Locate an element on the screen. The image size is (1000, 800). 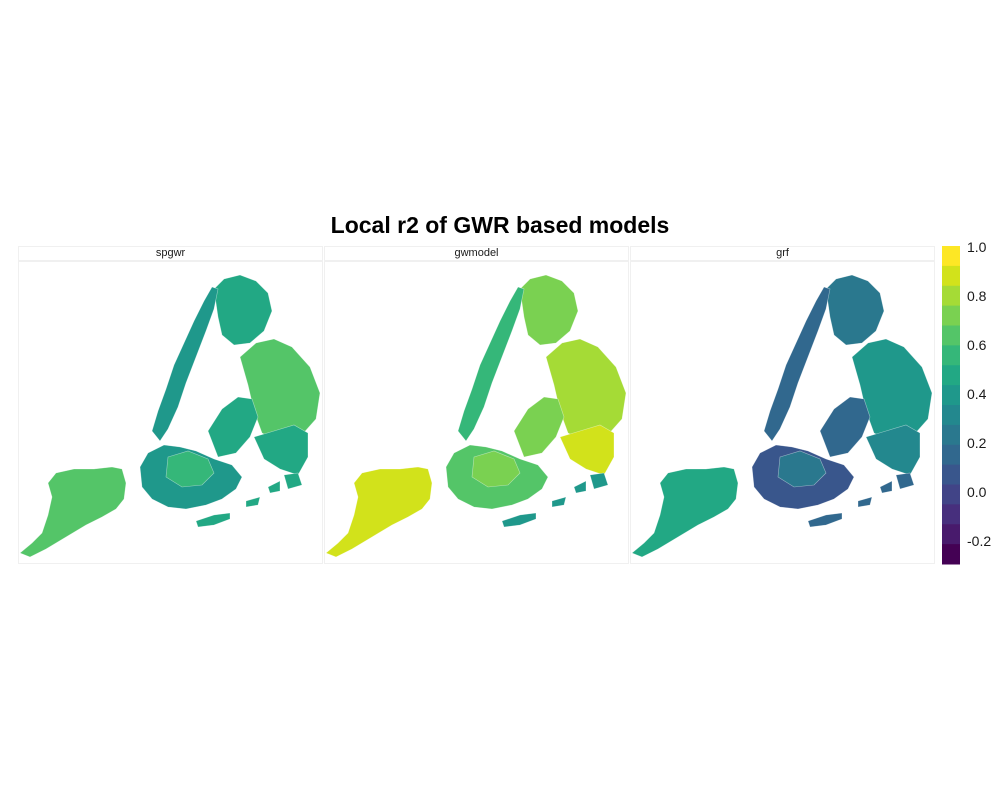
legend-colorbar is located at coordinates (951, 405).